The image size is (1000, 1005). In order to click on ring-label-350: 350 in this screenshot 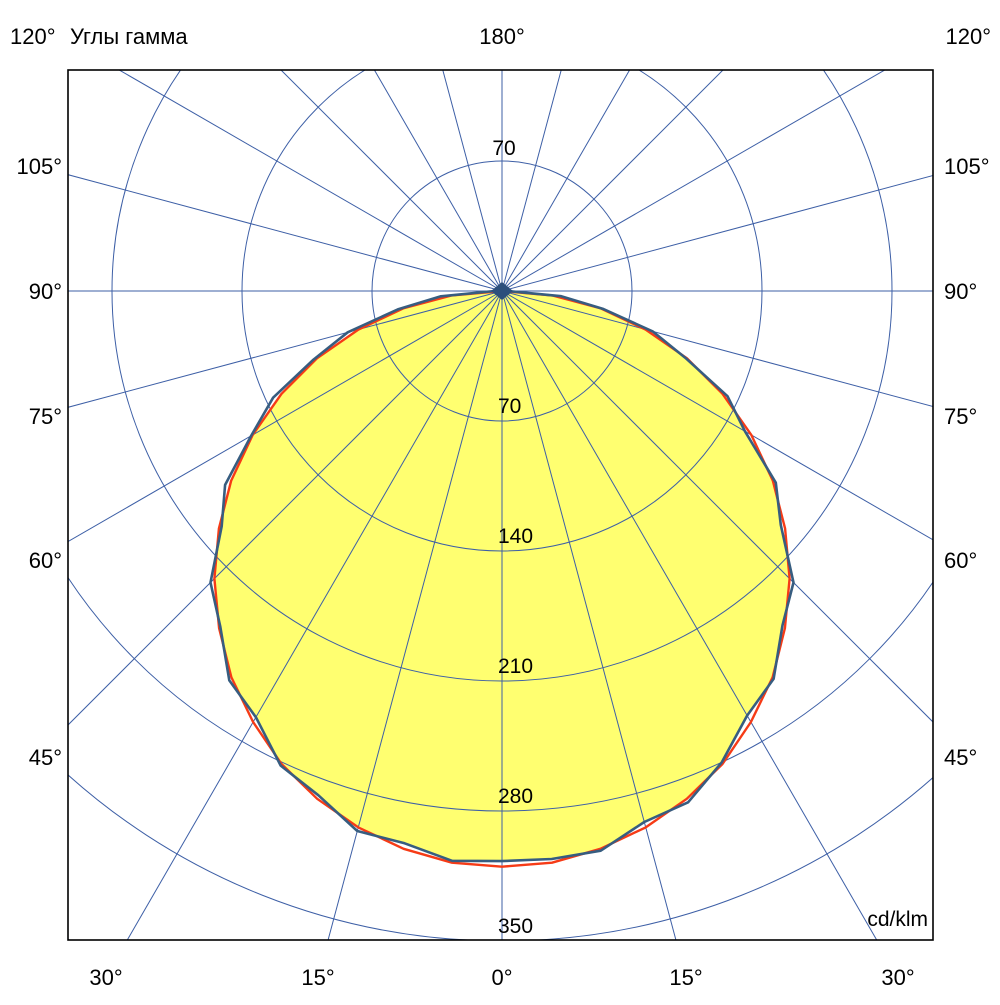, I will do `click(515, 926)`.